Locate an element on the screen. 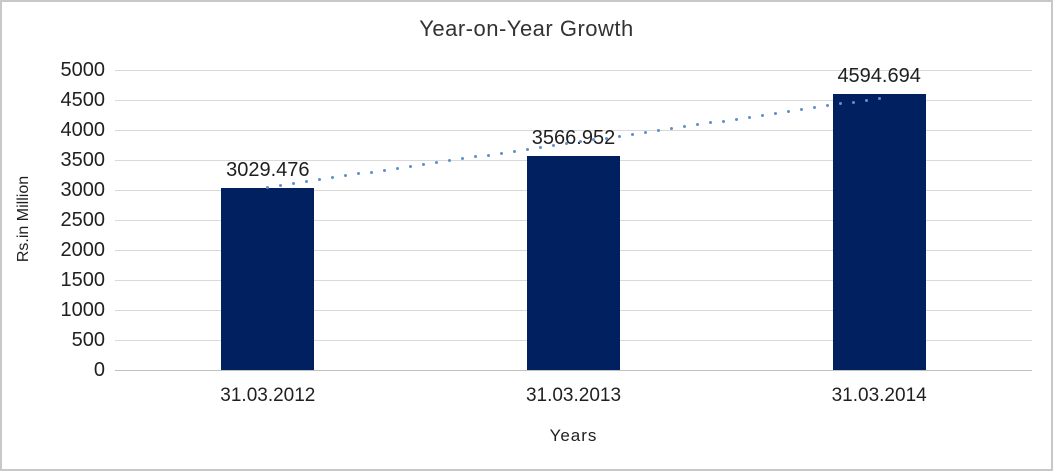  x-axis-line is located at coordinates (573, 370).